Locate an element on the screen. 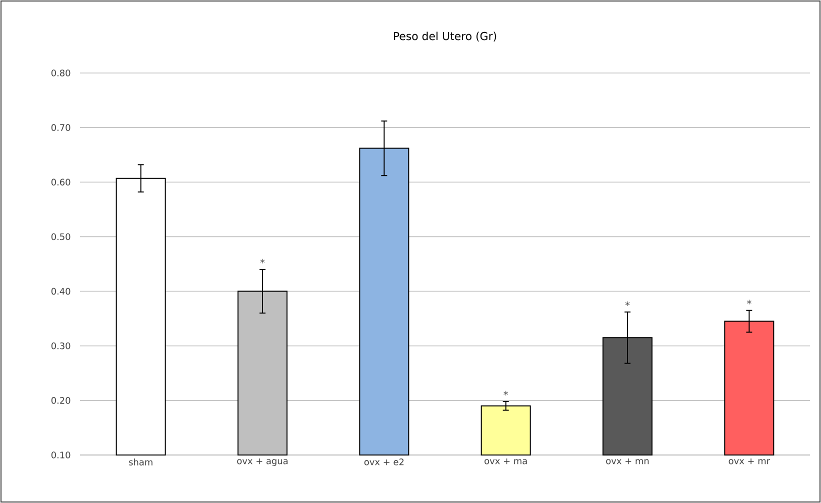  y-tick-label: 0.40 is located at coordinates (60, 291).